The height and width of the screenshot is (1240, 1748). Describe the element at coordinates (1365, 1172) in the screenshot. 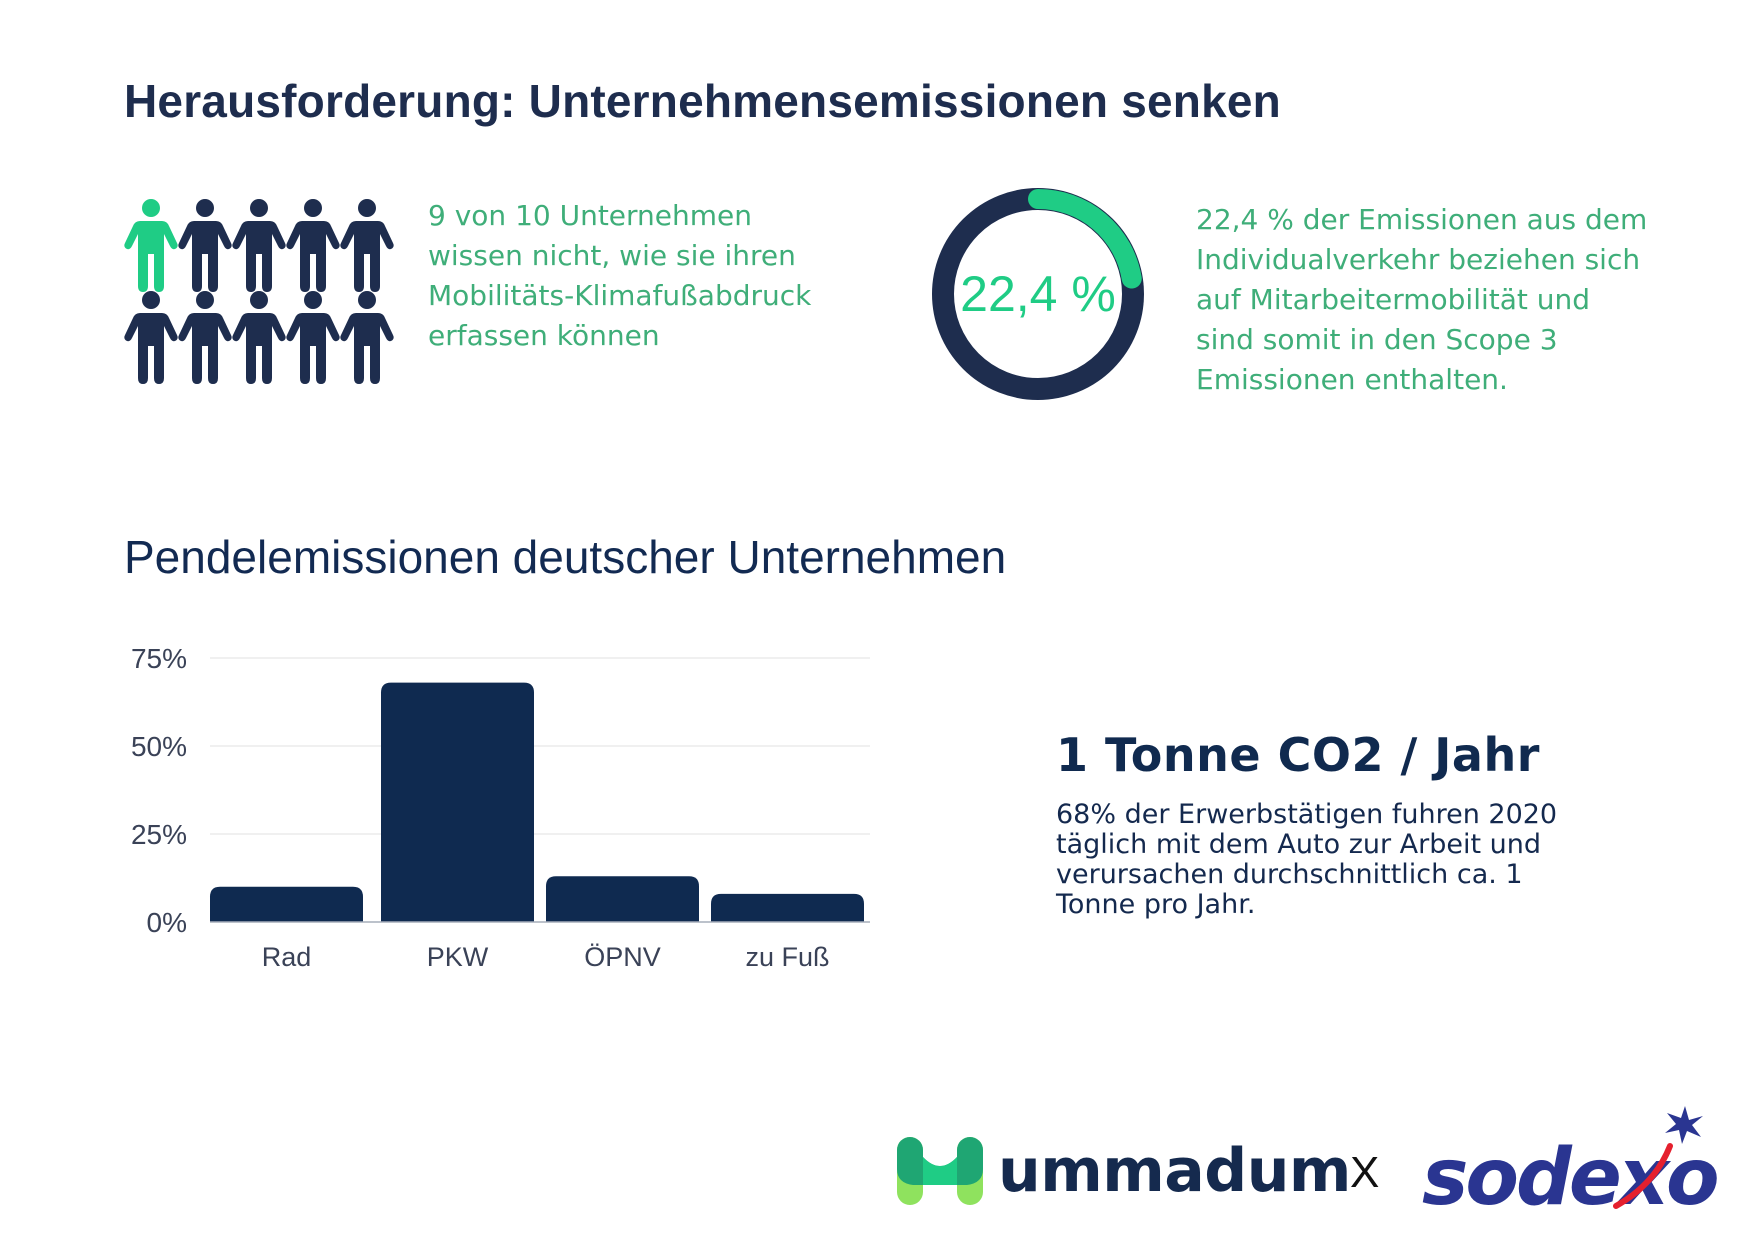

I see `logo-separator: X` at that location.